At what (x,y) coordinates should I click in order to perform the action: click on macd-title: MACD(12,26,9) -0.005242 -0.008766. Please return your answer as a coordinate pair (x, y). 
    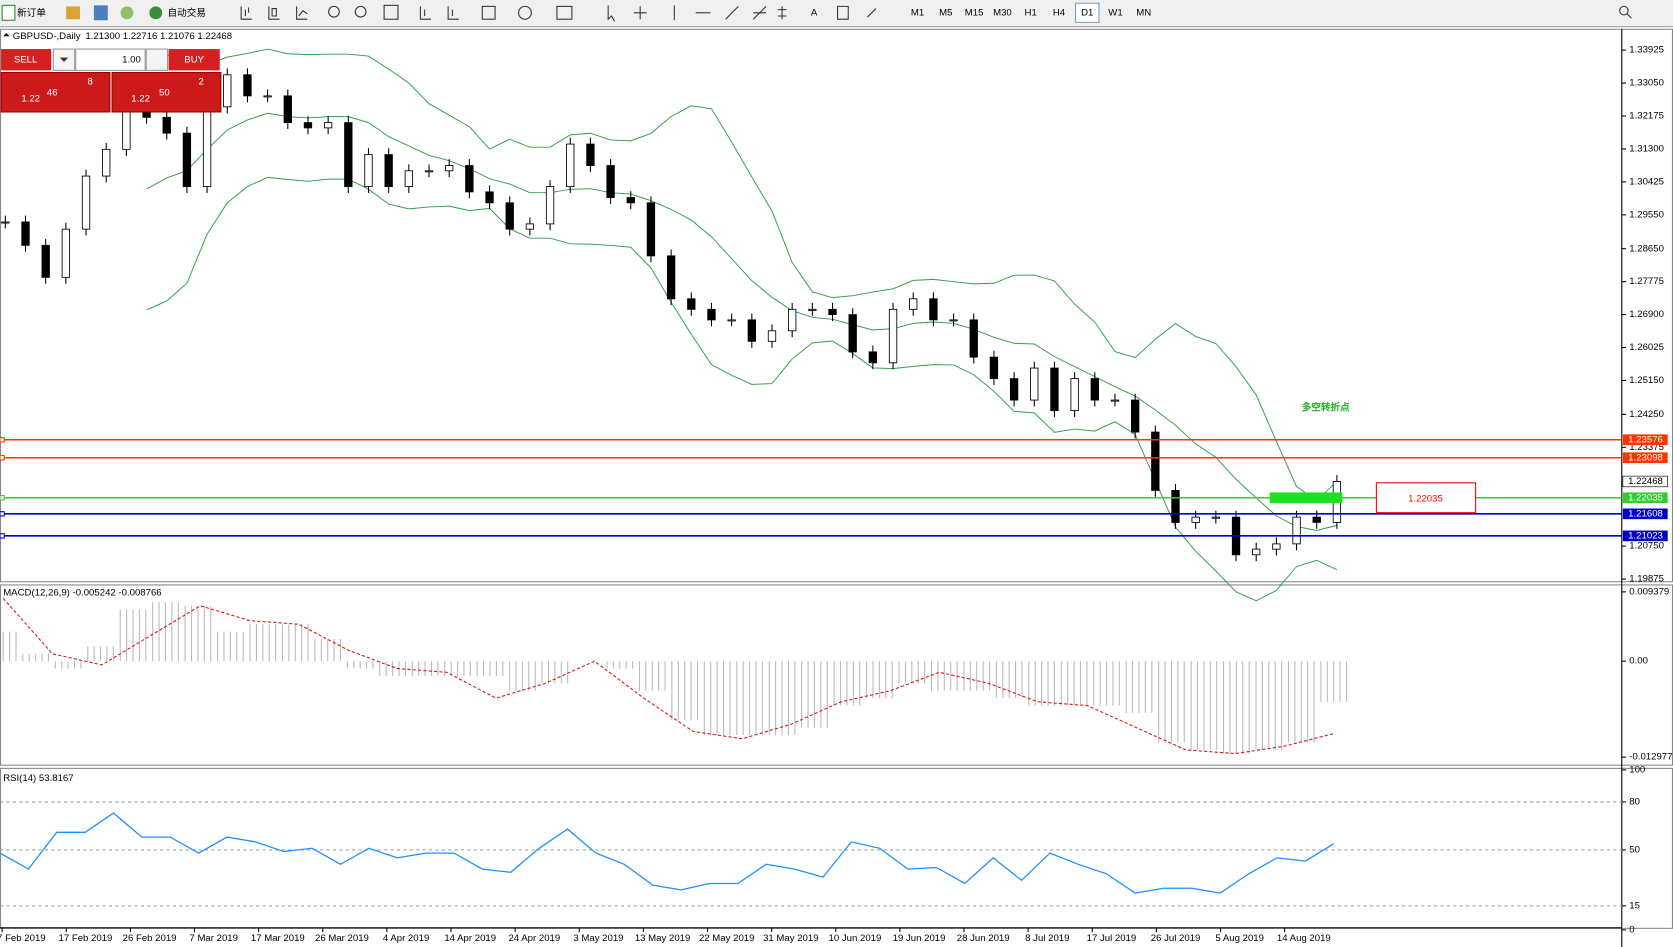
    Looking at the image, I should click on (82, 592).